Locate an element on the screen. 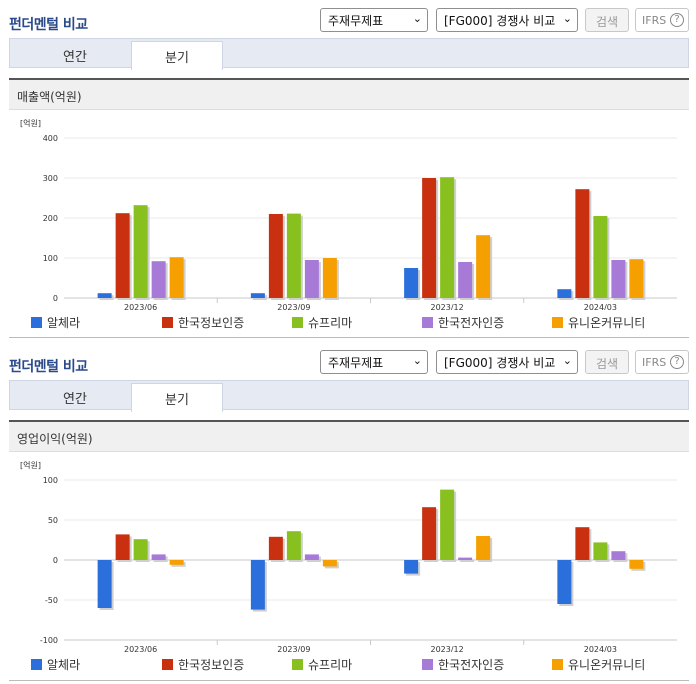 The image size is (696, 684). y-tick-label: 200 is located at coordinates (50, 218).